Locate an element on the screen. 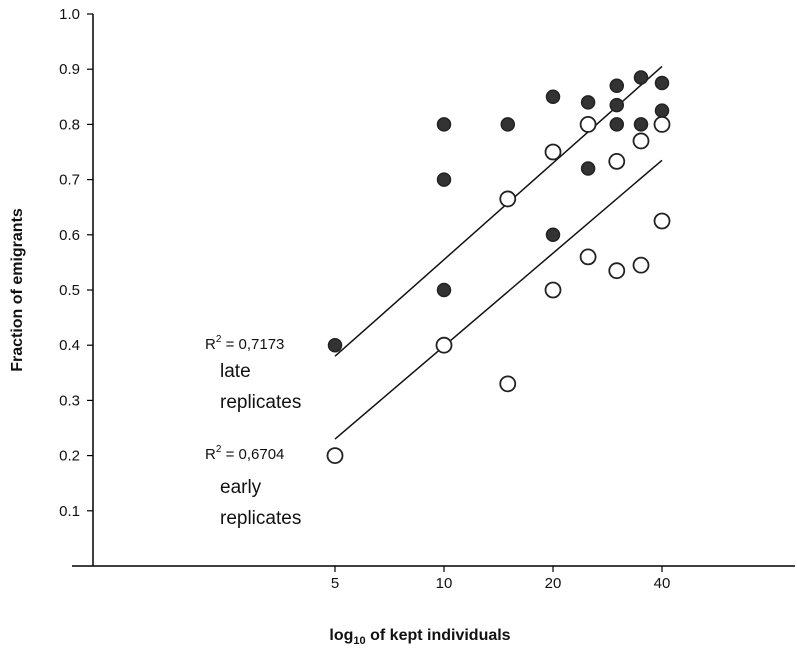 The width and height of the screenshot is (797, 648). early-label-line2: replicates is located at coordinates (260, 518).